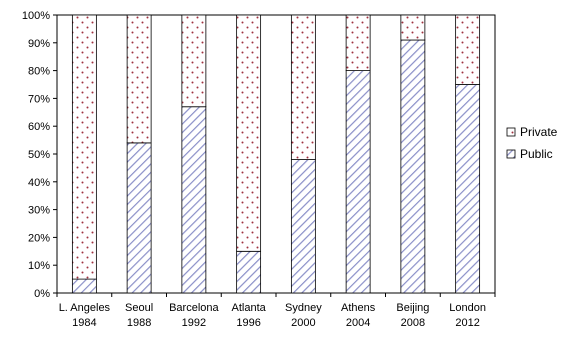 The height and width of the screenshot is (337, 566). Describe the element at coordinates (42, 294) in the screenshot. I see `y-tick-label: 0%` at that location.